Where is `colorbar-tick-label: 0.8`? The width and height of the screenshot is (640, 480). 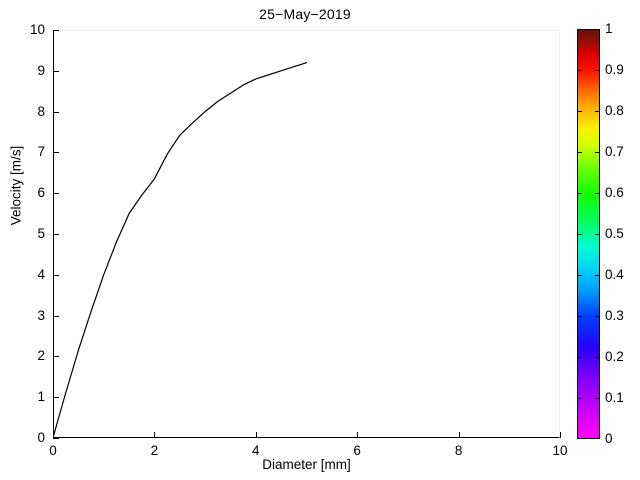
colorbar-tick-label: 0.8 is located at coordinates (614, 110).